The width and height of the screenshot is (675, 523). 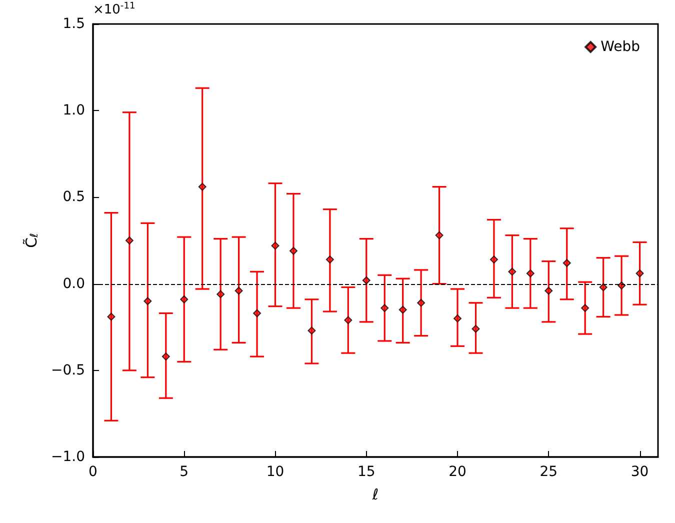 What do you see at coordinates (93, 472) in the screenshot?
I see `x-tick-label: 0` at bounding box center [93, 472].